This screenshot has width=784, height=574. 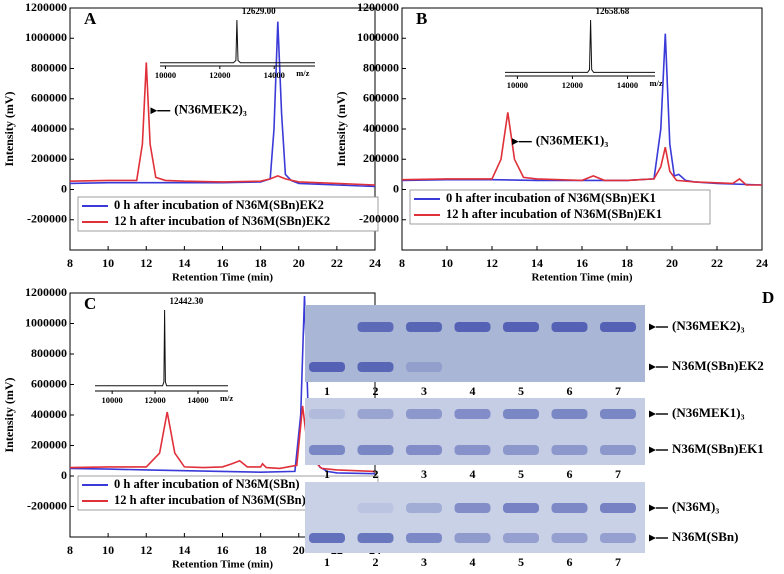 I want to click on legend-label: 0 h after incubation of N36M(SBn)EK2, so click(x=219, y=205).